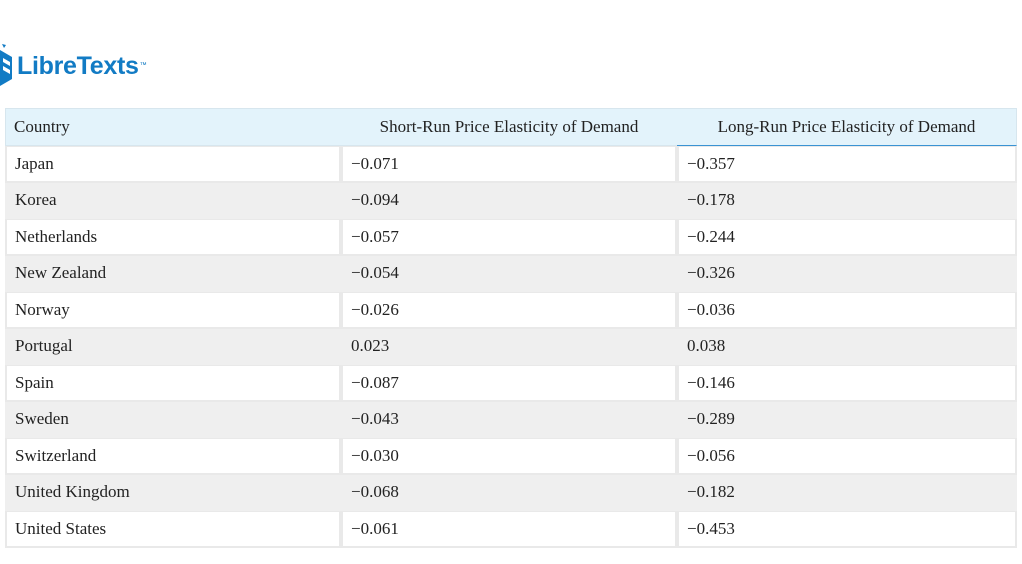  Describe the element at coordinates (847, 237) in the screenshot. I see `long-run-cell: −0.244` at that location.